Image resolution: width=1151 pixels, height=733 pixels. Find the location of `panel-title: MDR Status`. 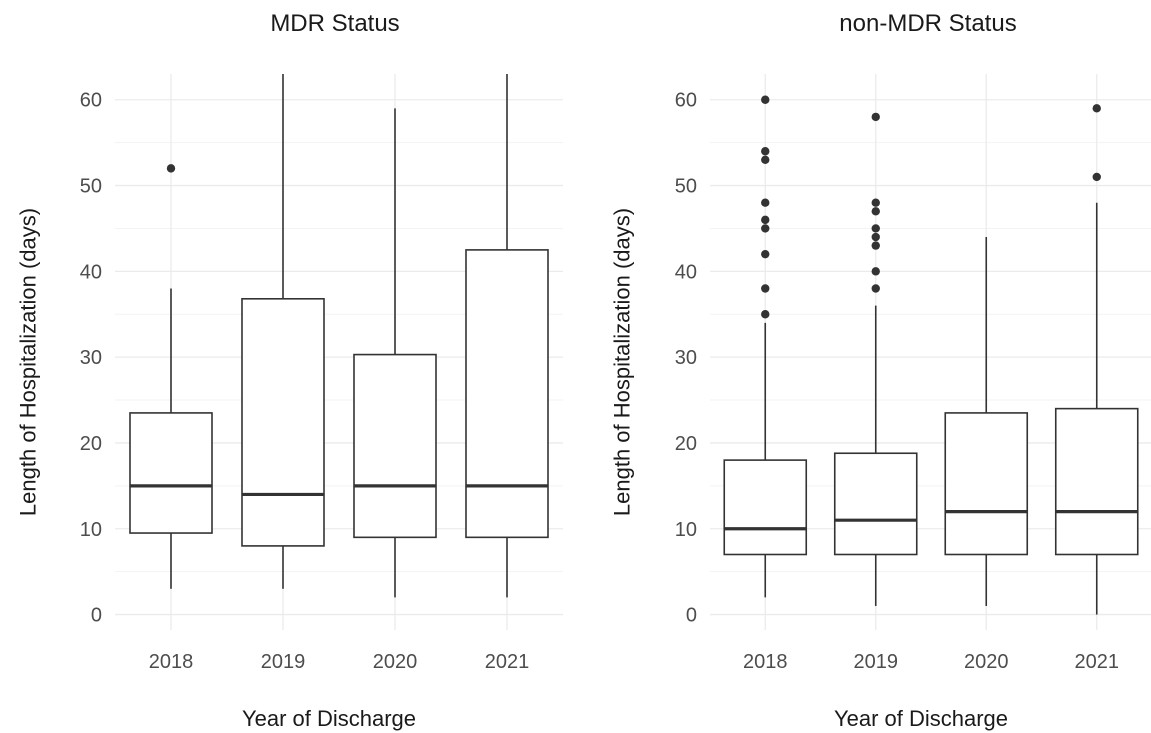

panel-title: MDR Status is located at coordinates (334, 23).